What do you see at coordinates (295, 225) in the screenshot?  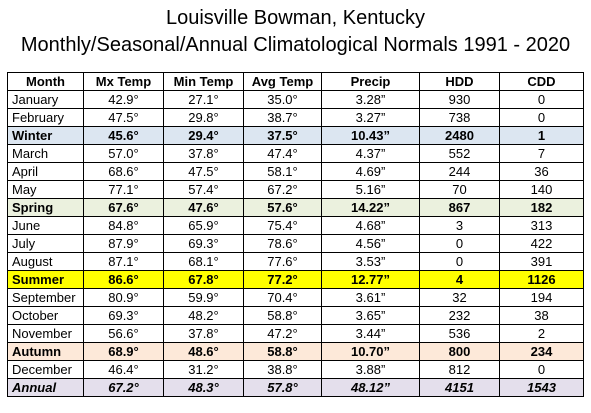 I see `table-row: June 84.8° 65.9° 75.4° 4.68” 3 313` at bounding box center [295, 225].